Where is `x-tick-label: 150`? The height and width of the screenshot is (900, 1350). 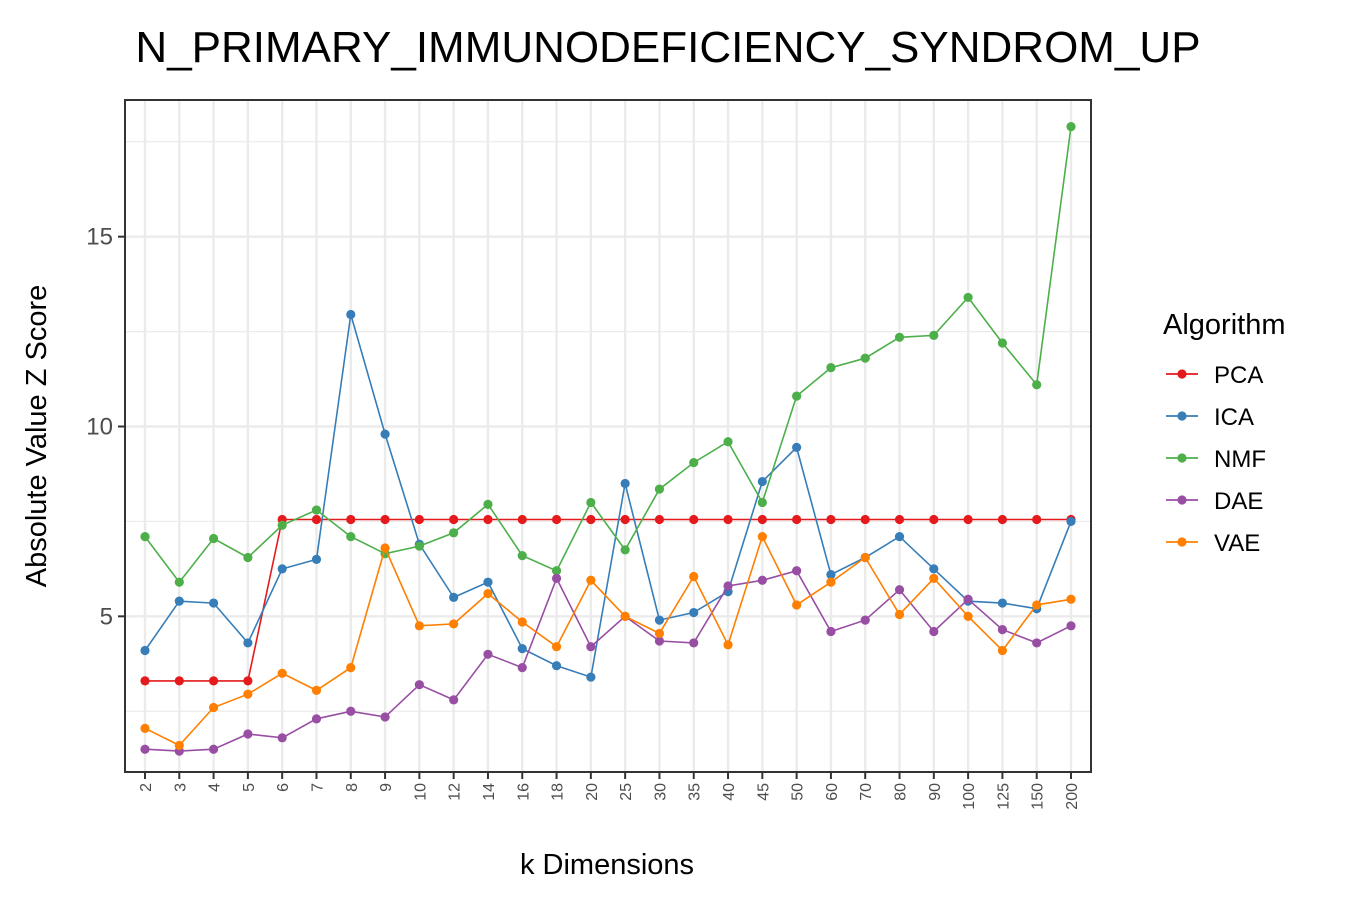
x-tick-label: 150 is located at coordinates (1038, 796).